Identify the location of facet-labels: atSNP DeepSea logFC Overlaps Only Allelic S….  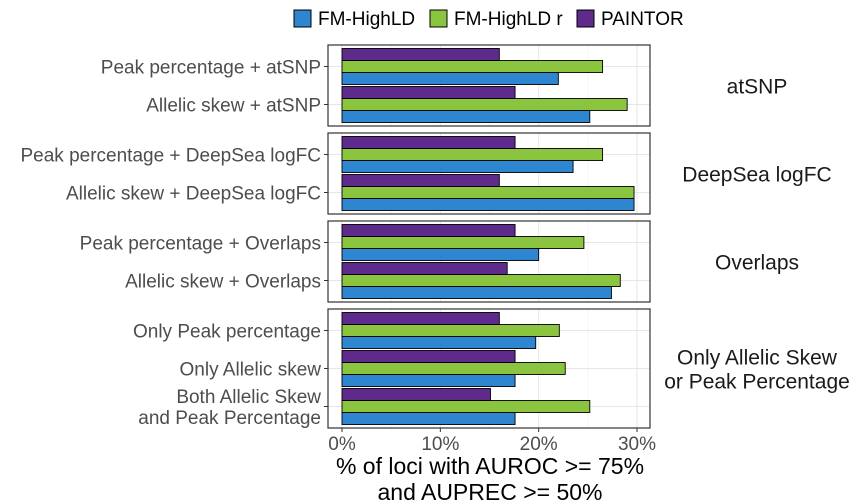
(757, 235).